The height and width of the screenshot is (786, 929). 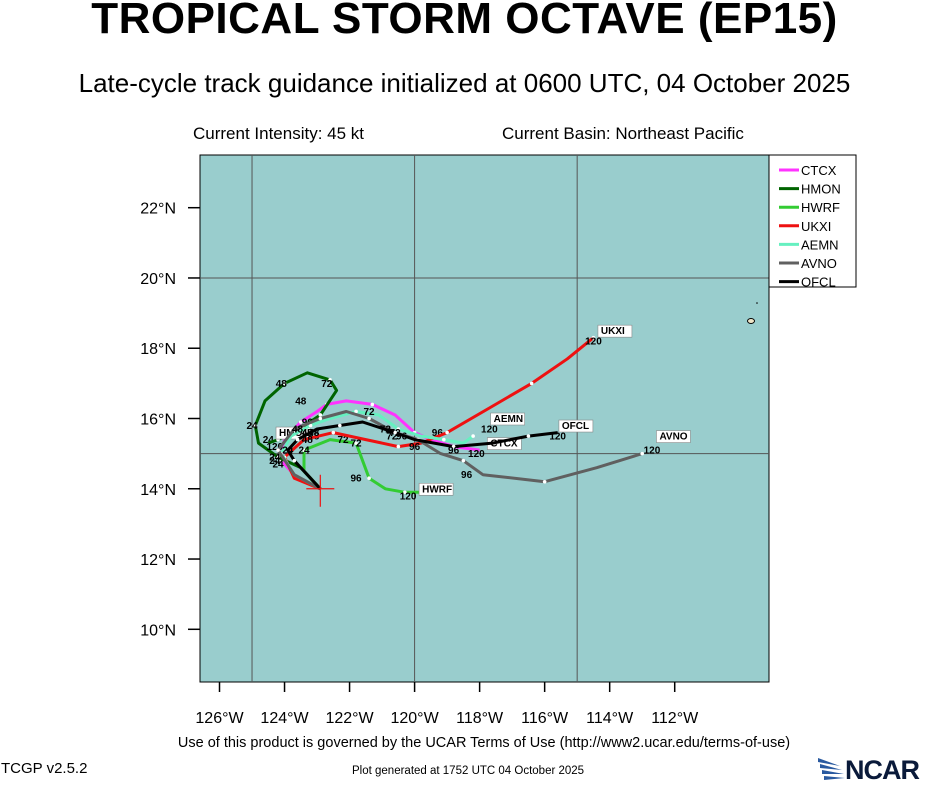 I want to click on ncar-logo-icon, so click(x=831, y=769).